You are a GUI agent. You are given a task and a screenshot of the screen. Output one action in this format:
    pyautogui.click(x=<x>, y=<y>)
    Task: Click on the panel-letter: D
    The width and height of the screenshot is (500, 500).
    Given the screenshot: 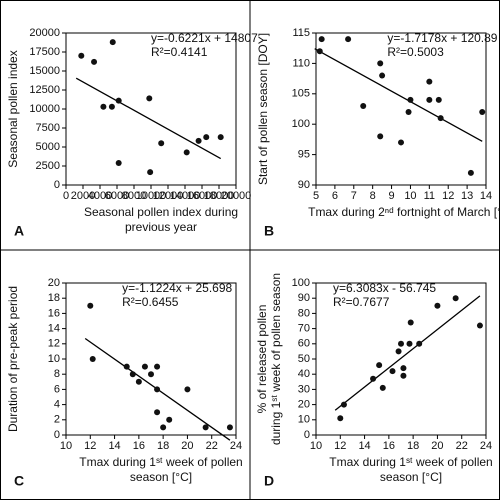 What is the action you would take?
    pyautogui.click(x=269, y=481)
    